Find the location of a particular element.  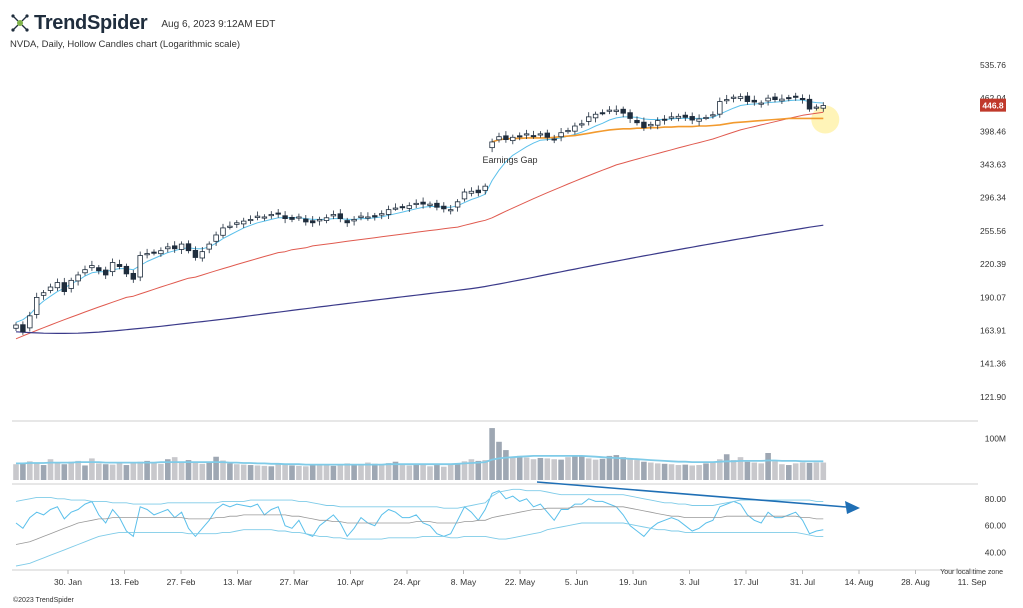

last-price-value: 446.8 is located at coordinates (993, 106).